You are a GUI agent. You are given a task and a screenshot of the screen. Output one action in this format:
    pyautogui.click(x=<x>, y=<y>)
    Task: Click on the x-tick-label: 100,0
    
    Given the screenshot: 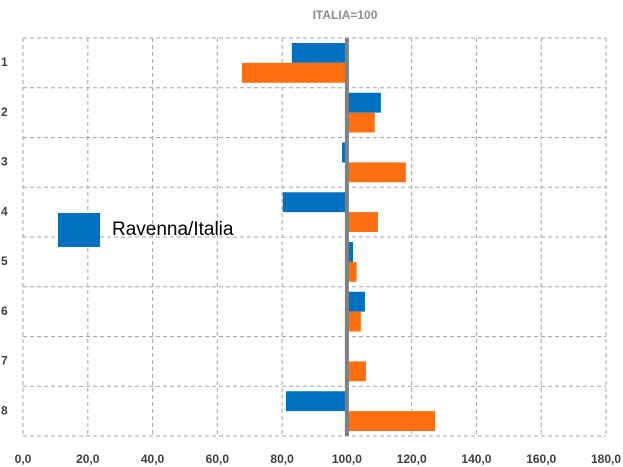 What is the action you would take?
    pyautogui.click(x=347, y=459)
    